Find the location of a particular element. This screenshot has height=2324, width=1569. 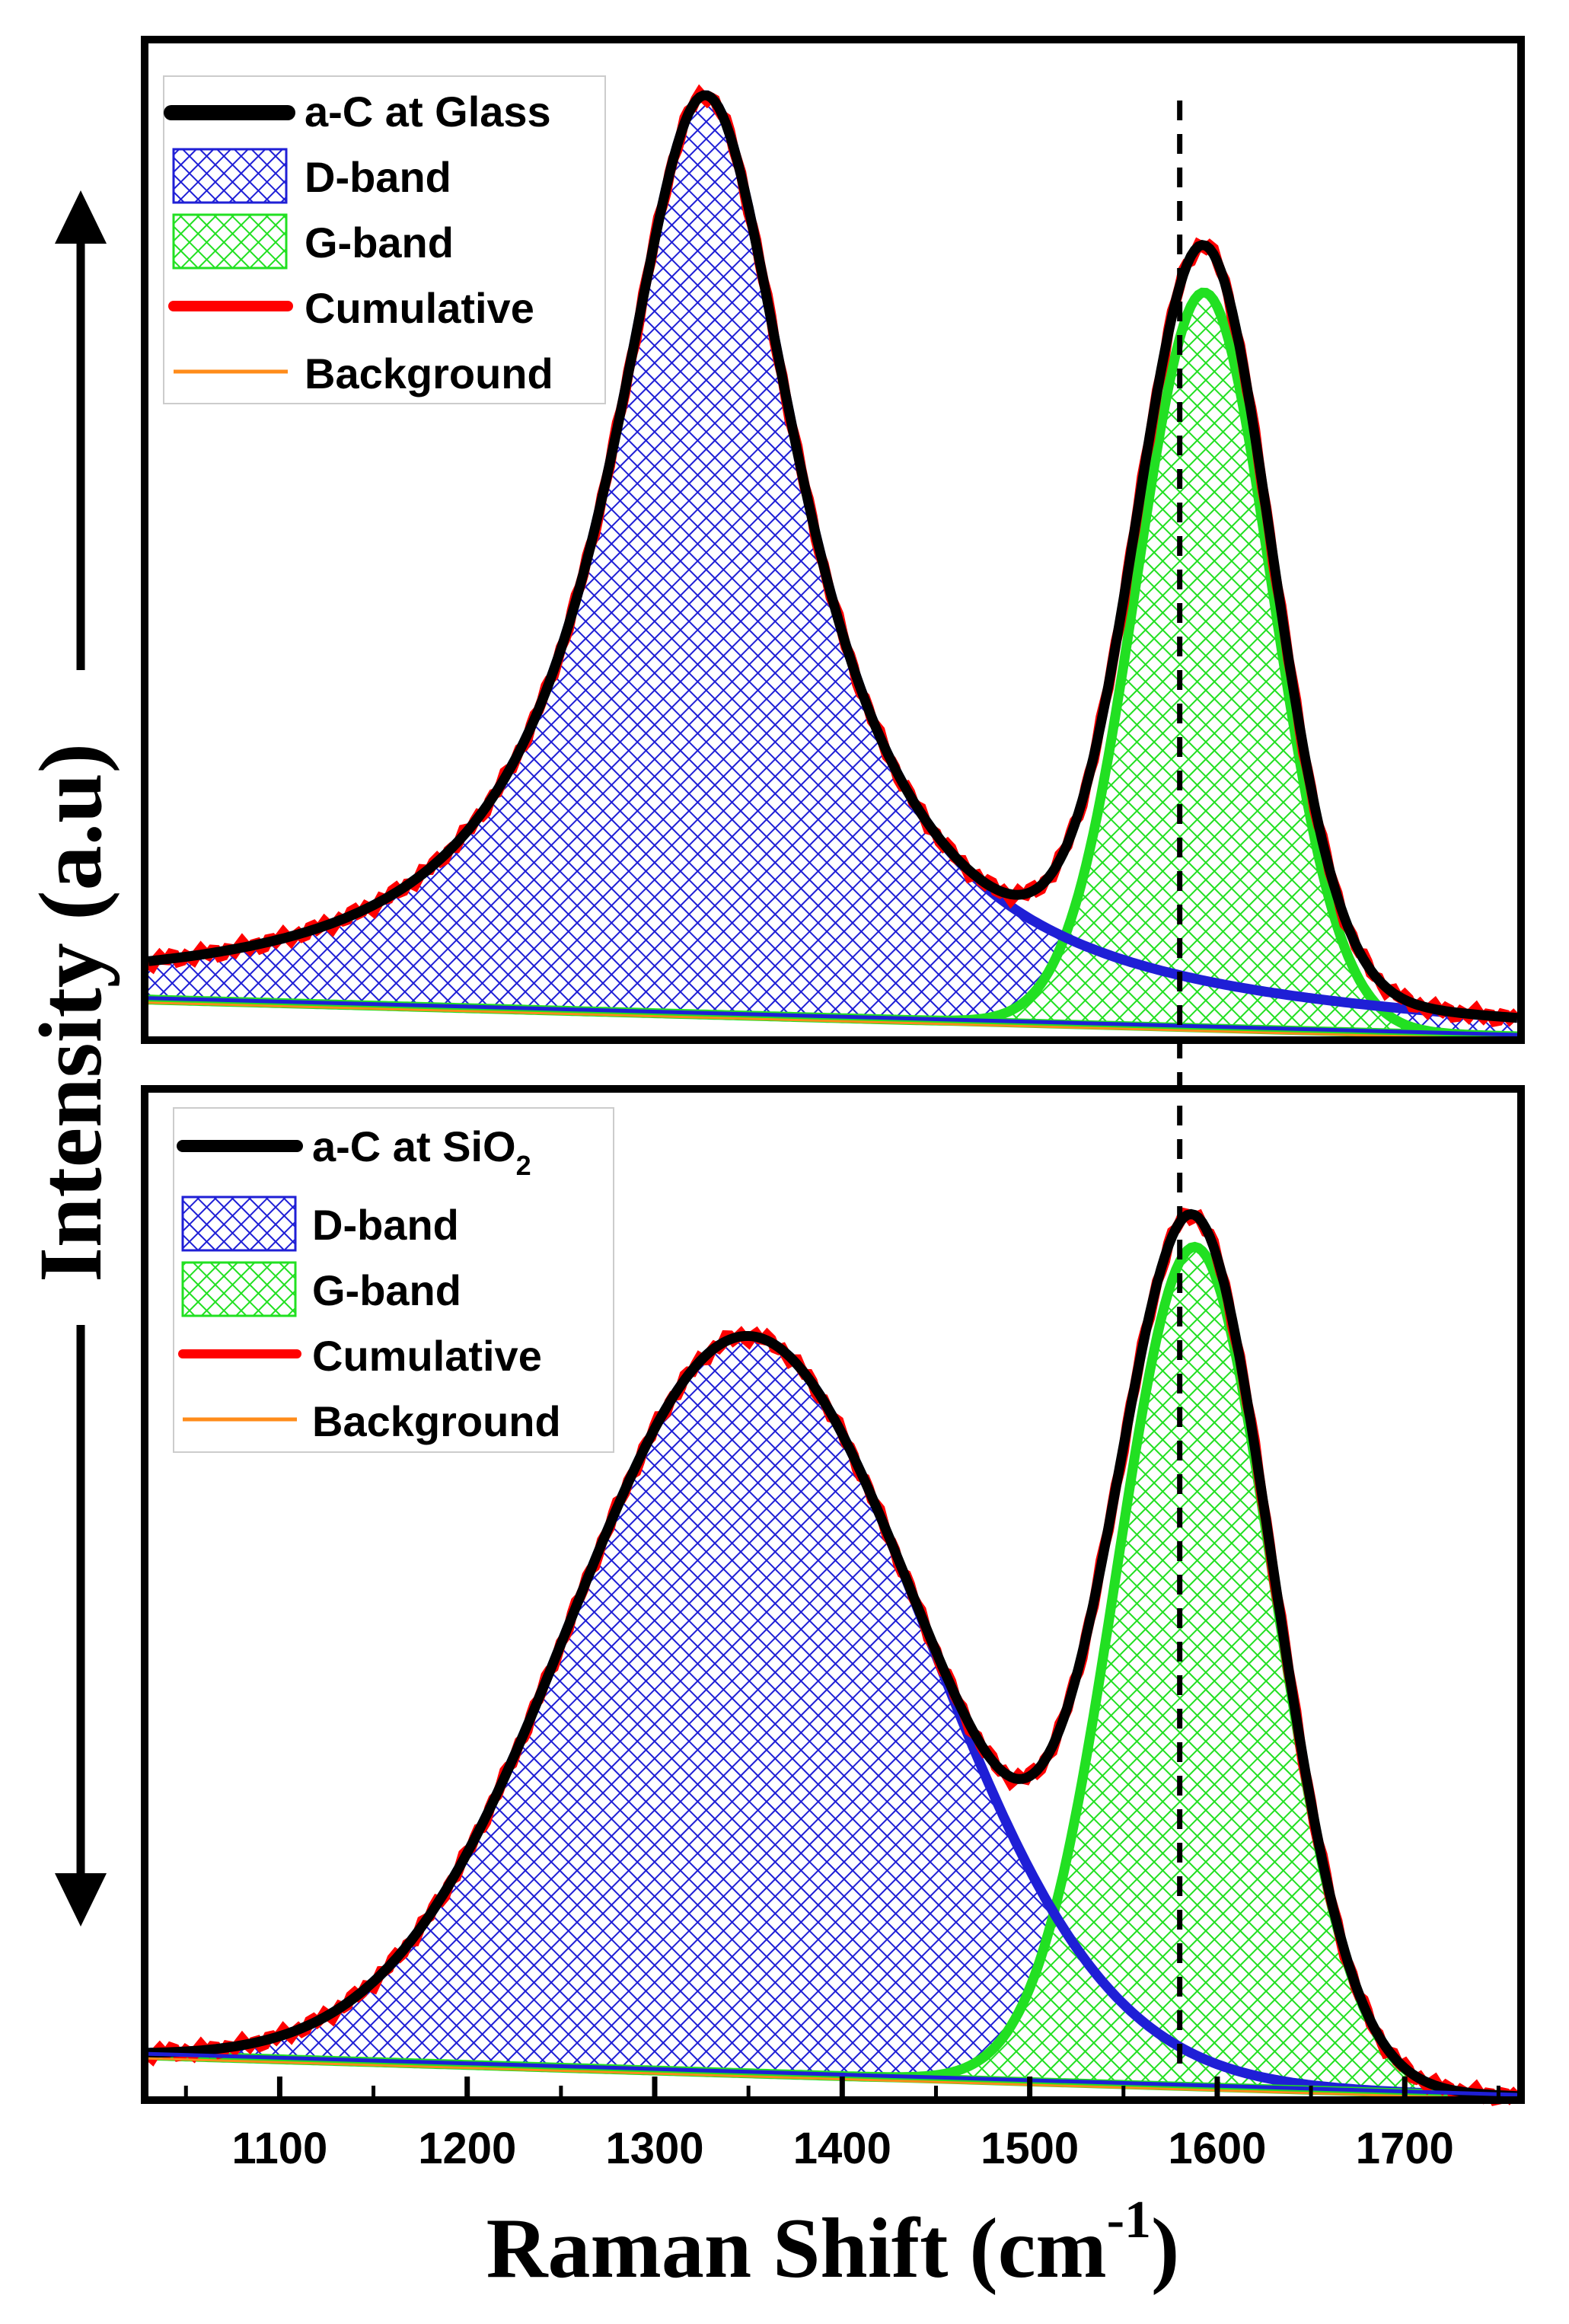

top-legend-g-swatch is located at coordinates (230, 241).